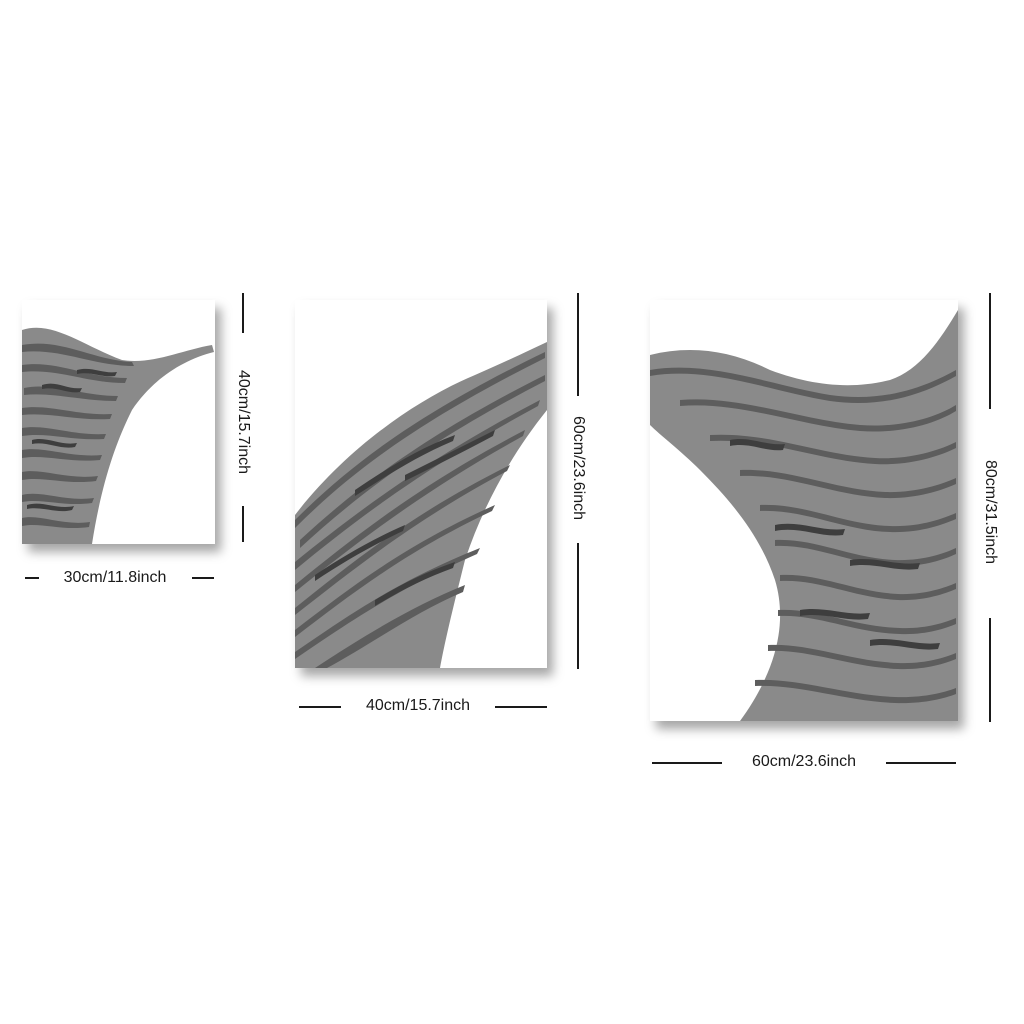  I want to click on height-dimension-line-bottom-small, so click(243, 524).